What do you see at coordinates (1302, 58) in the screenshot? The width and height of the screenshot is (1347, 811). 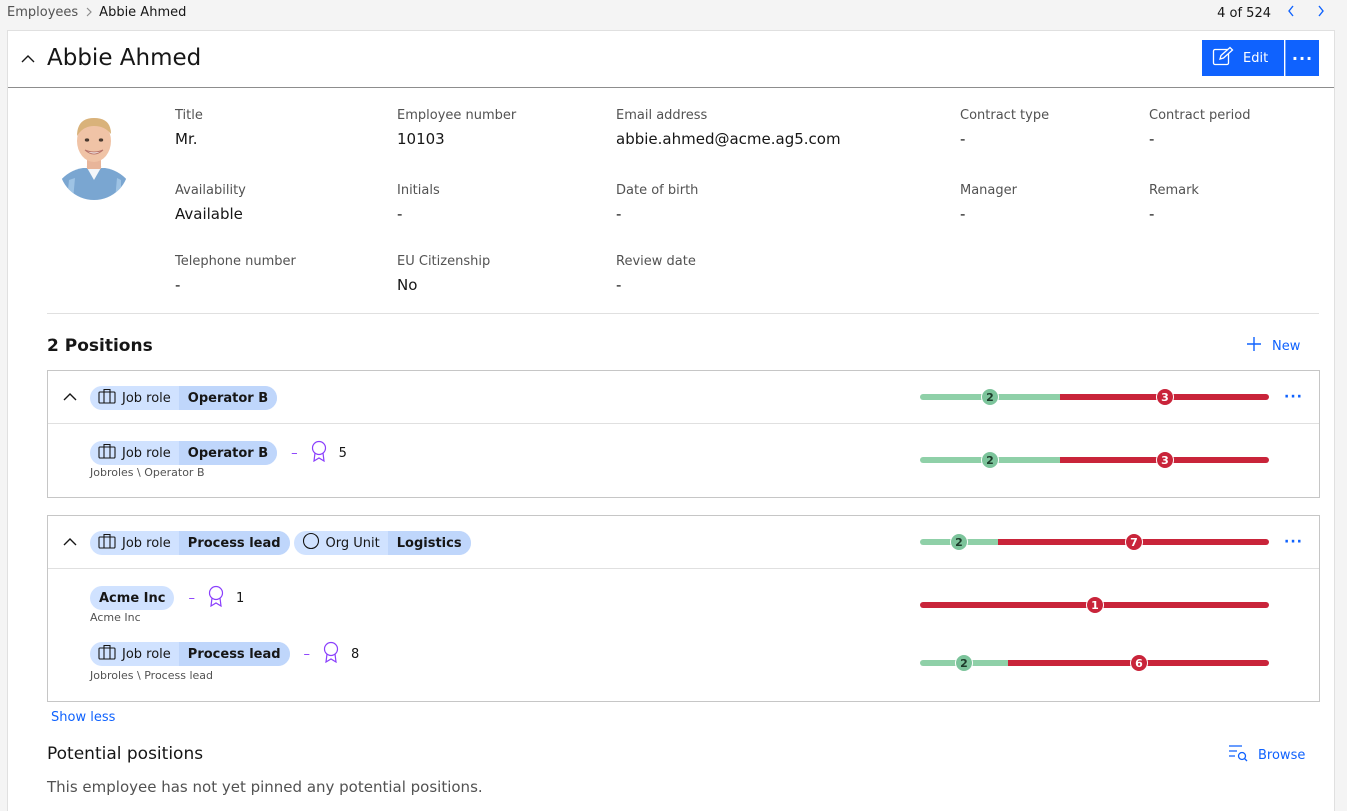 I see `more-options-button: ···` at bounding box center [1302, 58].